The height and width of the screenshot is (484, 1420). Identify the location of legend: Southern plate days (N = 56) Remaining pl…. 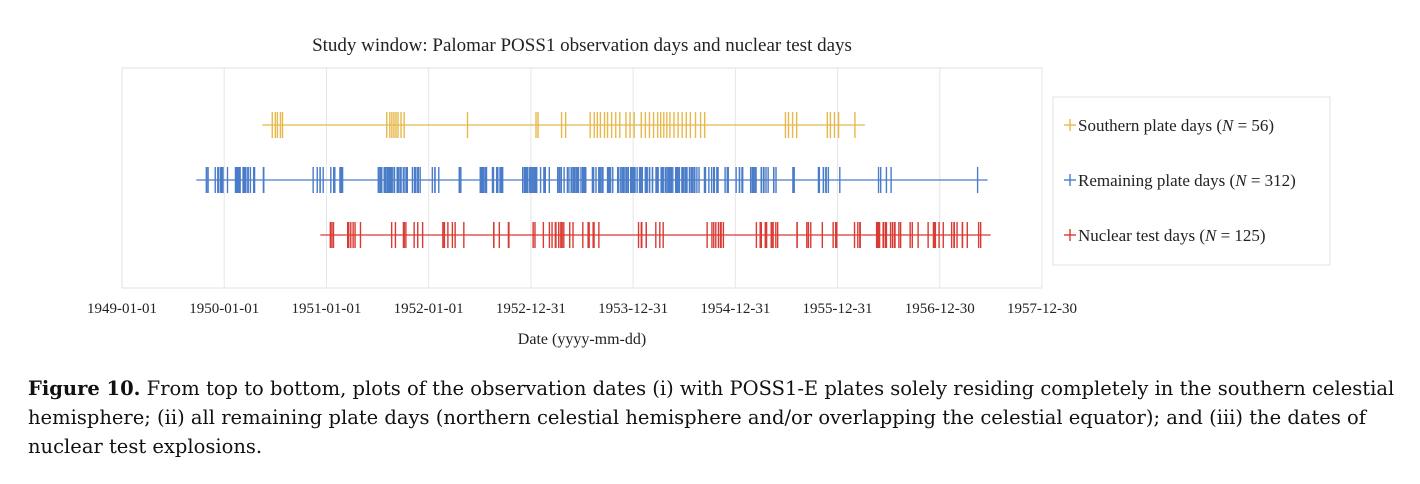
(1191, 181).